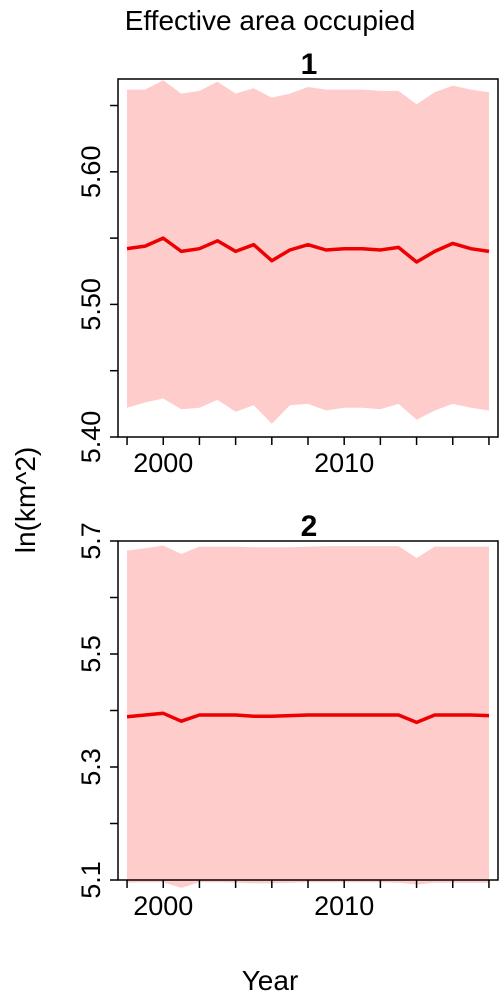 The height and width of the screenshot is (1000, 500). What do you see at coordinates (91, 172) in the screenshot?
I see `panel-1-y-tick-label: 5.60` at bounding box center [91, 172].